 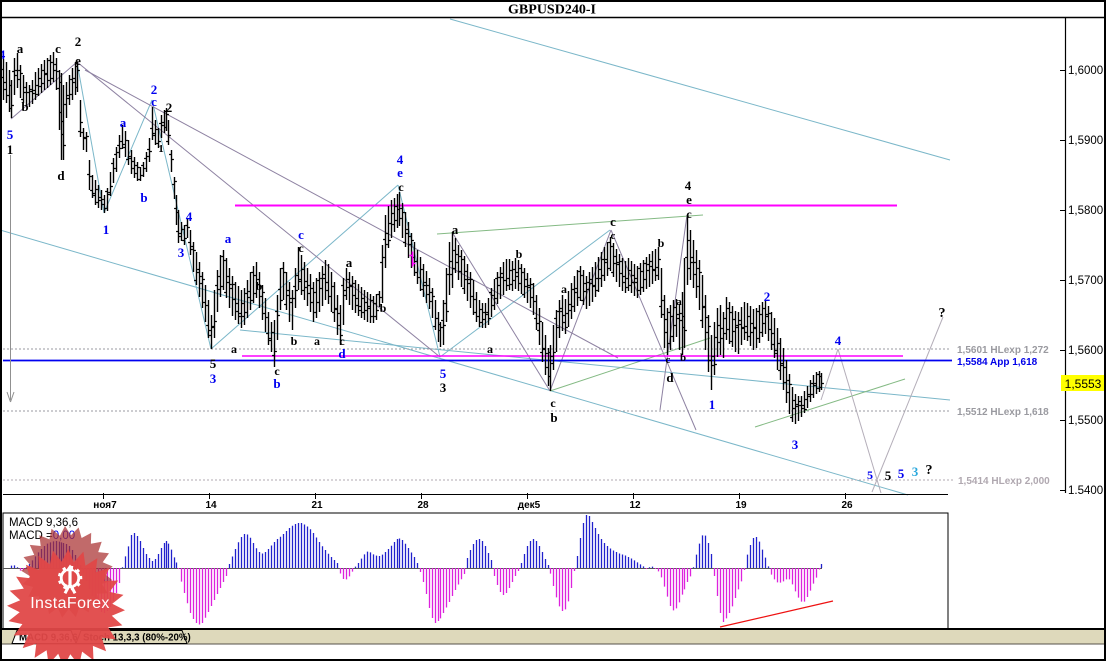 I want to click on svg-text: 1,5900, so click(x=1085, y=141).